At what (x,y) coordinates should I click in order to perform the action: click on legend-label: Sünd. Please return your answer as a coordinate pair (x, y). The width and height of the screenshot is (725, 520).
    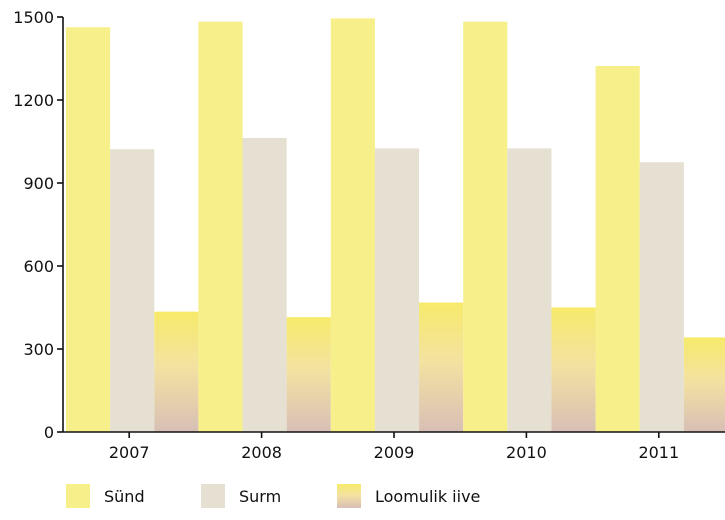
    Looking at the image, I should click on (124, 496).